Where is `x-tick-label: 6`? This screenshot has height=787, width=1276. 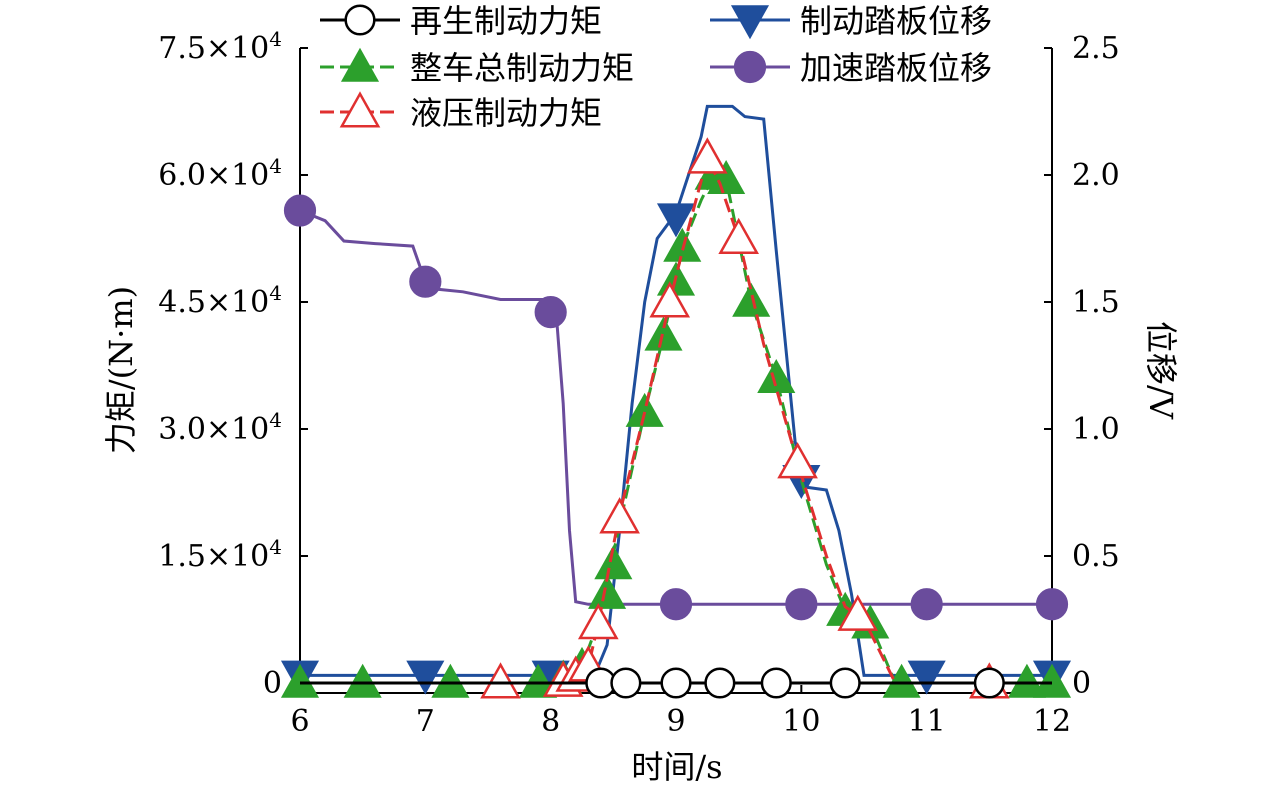
x-tick-label: 6 is located at coordinates (299, 721).